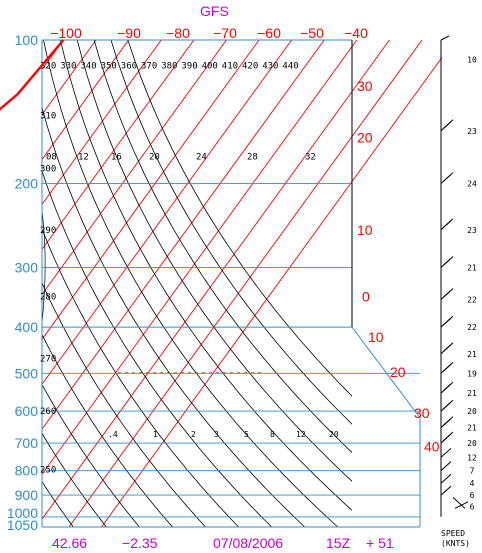 Image resolution: width=482 pixels, height=553 pixels. I want to click on temperature-right-labels: 30 20 10 0 10 20 30 40, so click(398, 266).